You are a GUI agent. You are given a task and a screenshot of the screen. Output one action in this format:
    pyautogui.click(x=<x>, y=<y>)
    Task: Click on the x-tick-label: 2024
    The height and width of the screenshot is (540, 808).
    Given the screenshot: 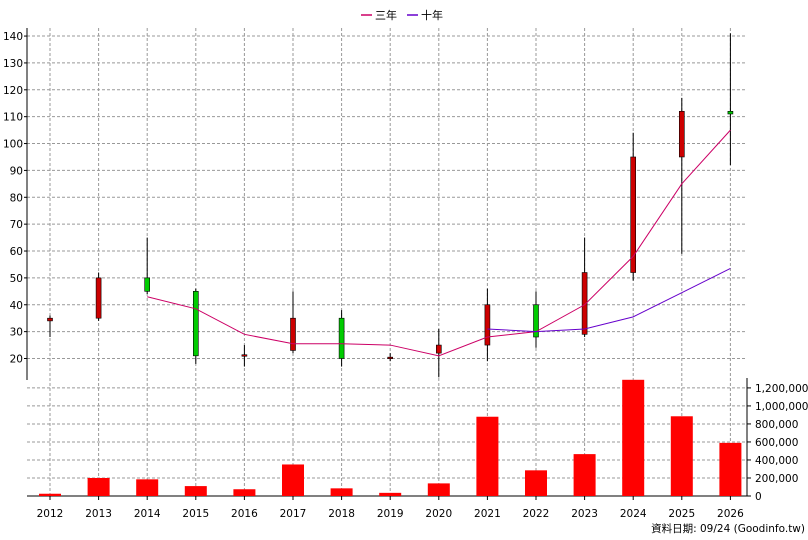 What is the action you would take?
    pyautogui.click(x=633, y=514)
    